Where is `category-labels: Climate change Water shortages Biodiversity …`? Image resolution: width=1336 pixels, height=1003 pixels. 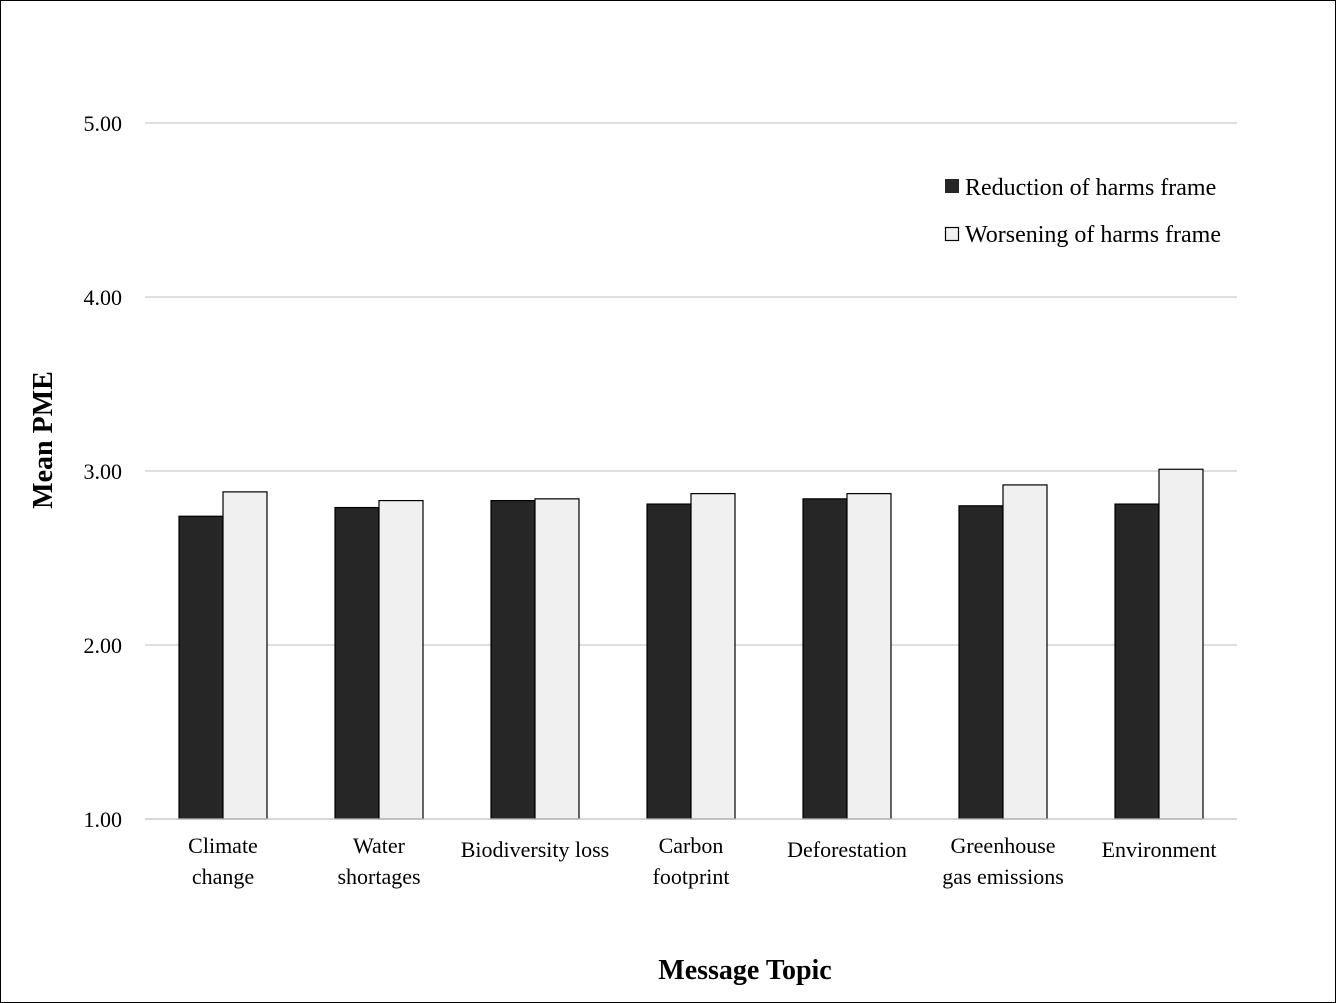 category-labels: Climate change Water shortages Biodiversity … is located at coordinates (702, 861).